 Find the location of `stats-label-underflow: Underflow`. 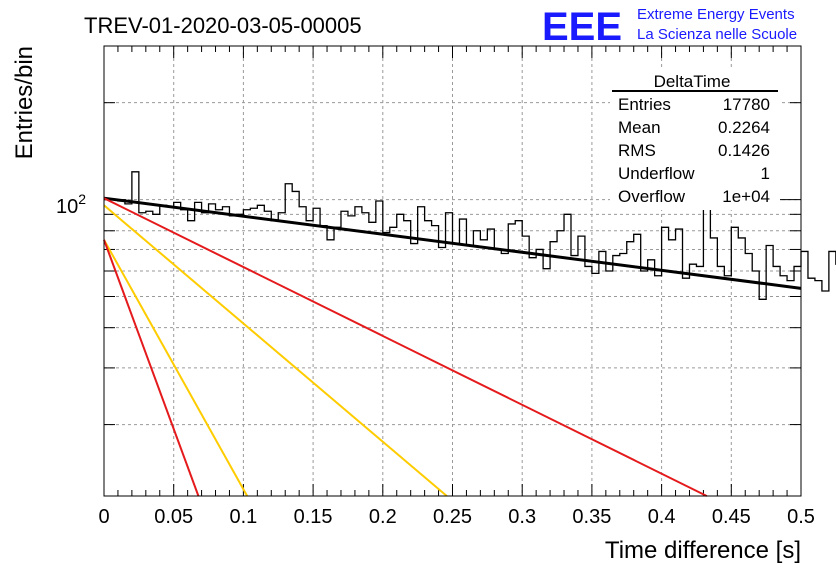

stats-label-underflow: Underflow is located at coordinates (656, 173).